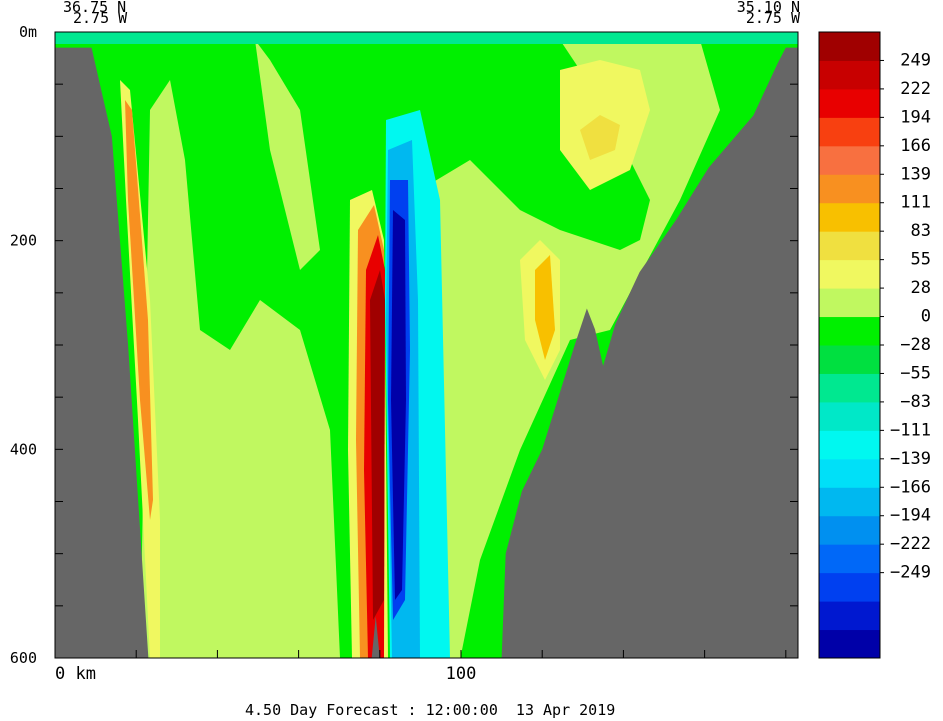 This screenshot has width=943, height=721. Describe the element at coordinates (915, 345) in the screenshot. I see `colorbar-label: −28` at that location.